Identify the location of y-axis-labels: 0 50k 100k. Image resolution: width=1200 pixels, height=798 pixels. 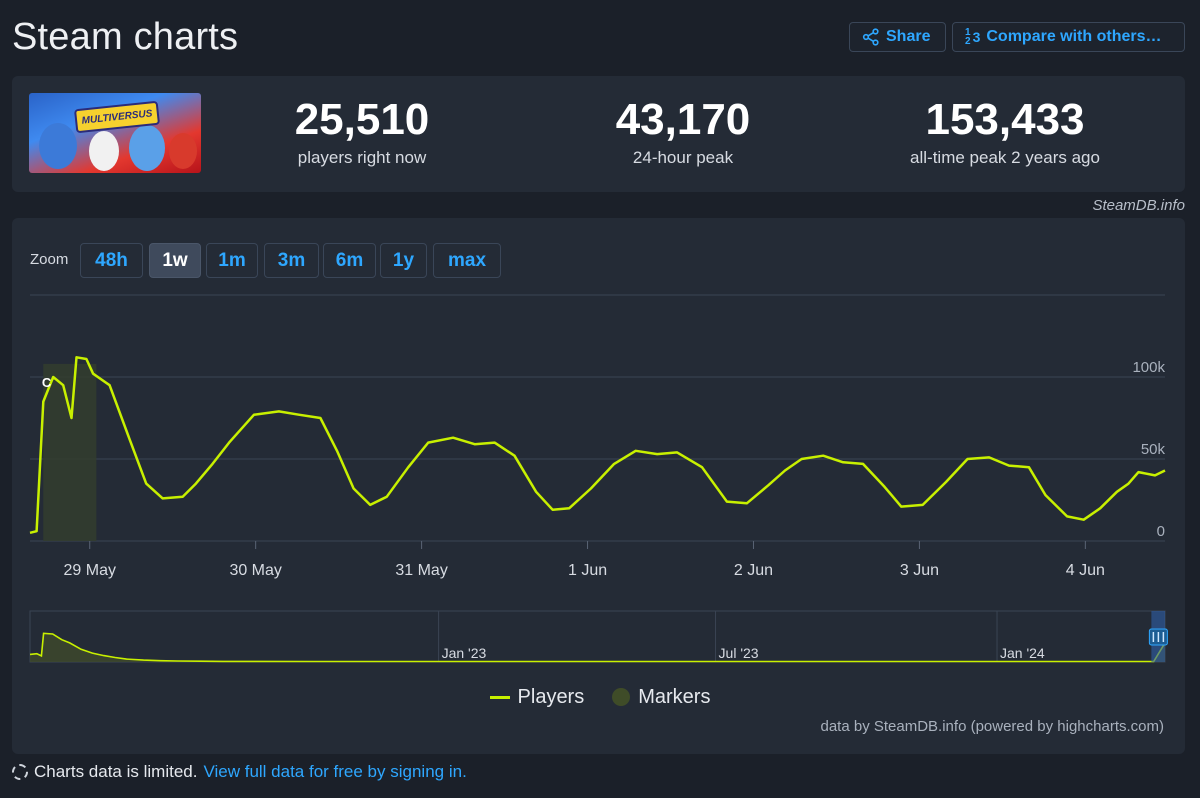
(1148, 449).